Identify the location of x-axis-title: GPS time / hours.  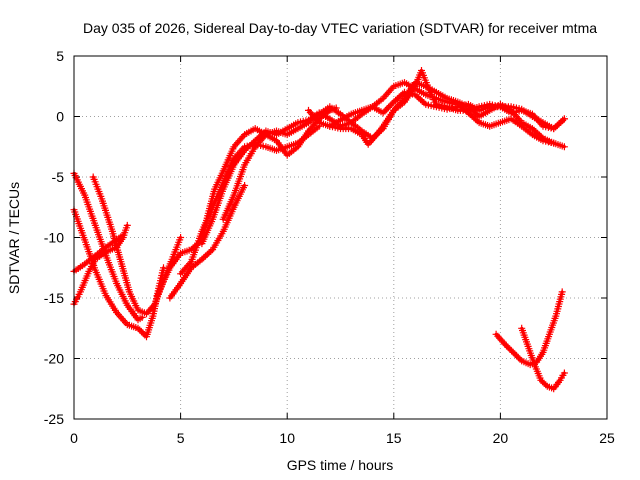
(340, 465).